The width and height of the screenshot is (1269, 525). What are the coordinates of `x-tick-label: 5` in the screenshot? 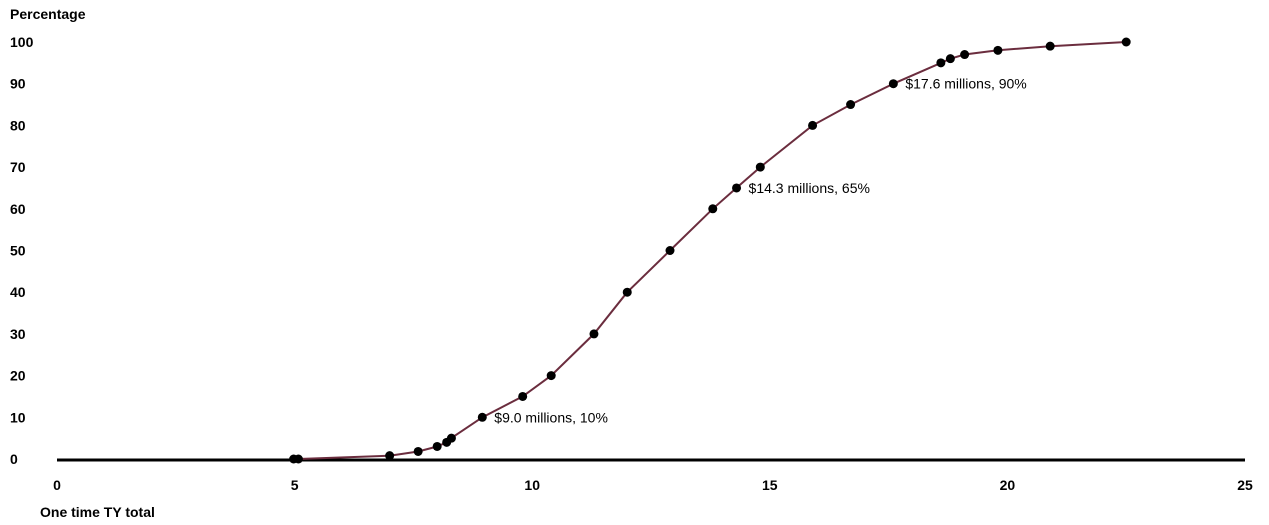 It's located at (295, 485).